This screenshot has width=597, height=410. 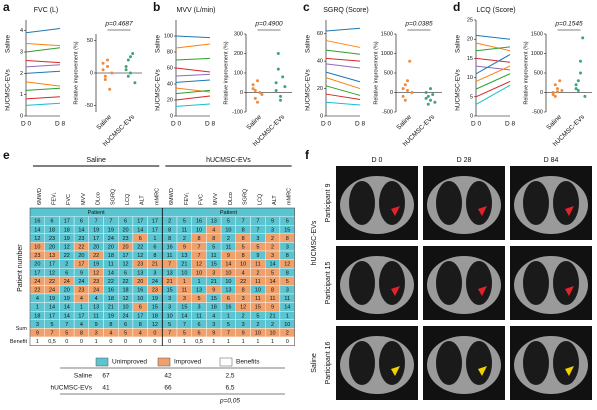 What do you see at coordinates (346, 10) in the screenshot?
I see `chart-title: SGRQ (Score)` at bounding box center [346, 10].